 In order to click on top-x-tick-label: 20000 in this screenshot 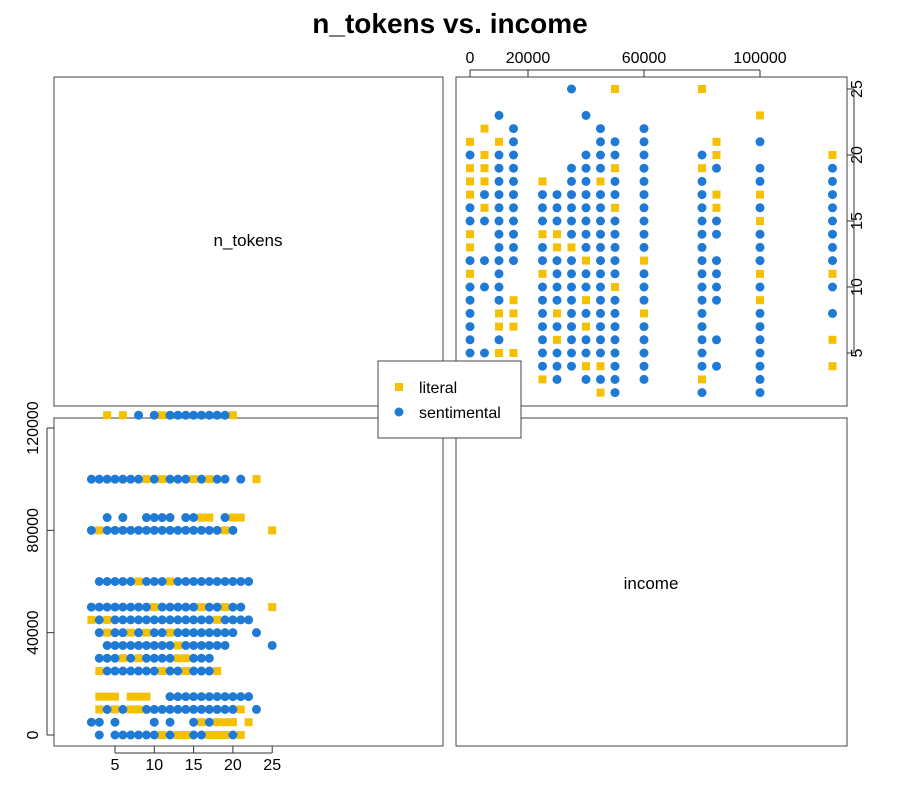, I will do `click(528, 58)`.